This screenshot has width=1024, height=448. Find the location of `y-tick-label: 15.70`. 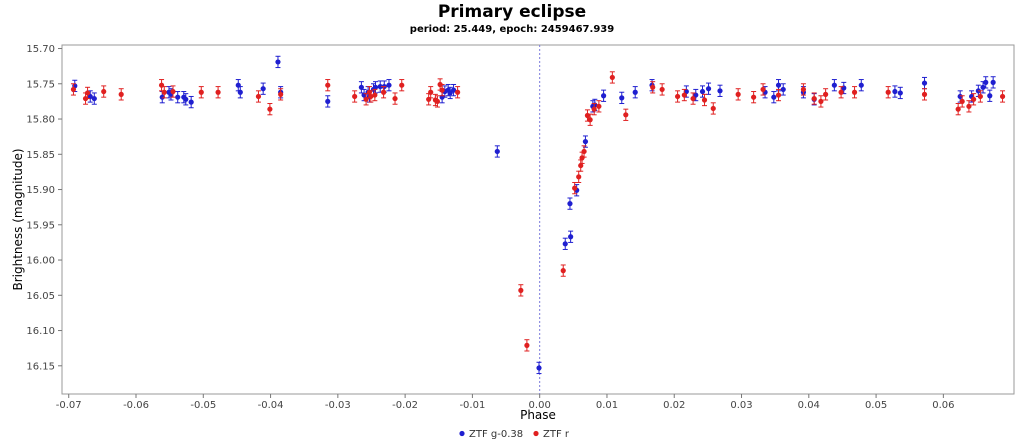

y-tick-label: 15.70 is located at coordinates (40, 49).